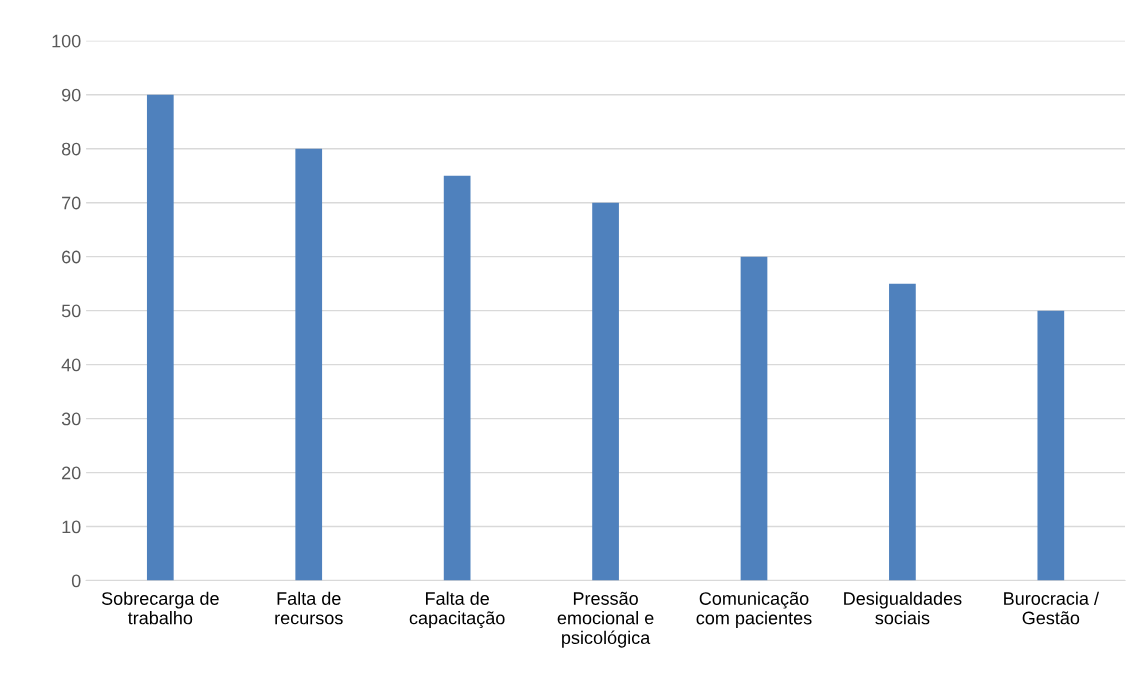 Image resolution: width=1148 pixels, height=679 pixels. Describe the element at coordinates (71, 149) in the screenshot. I see `y-tick-label: 80` at that location.